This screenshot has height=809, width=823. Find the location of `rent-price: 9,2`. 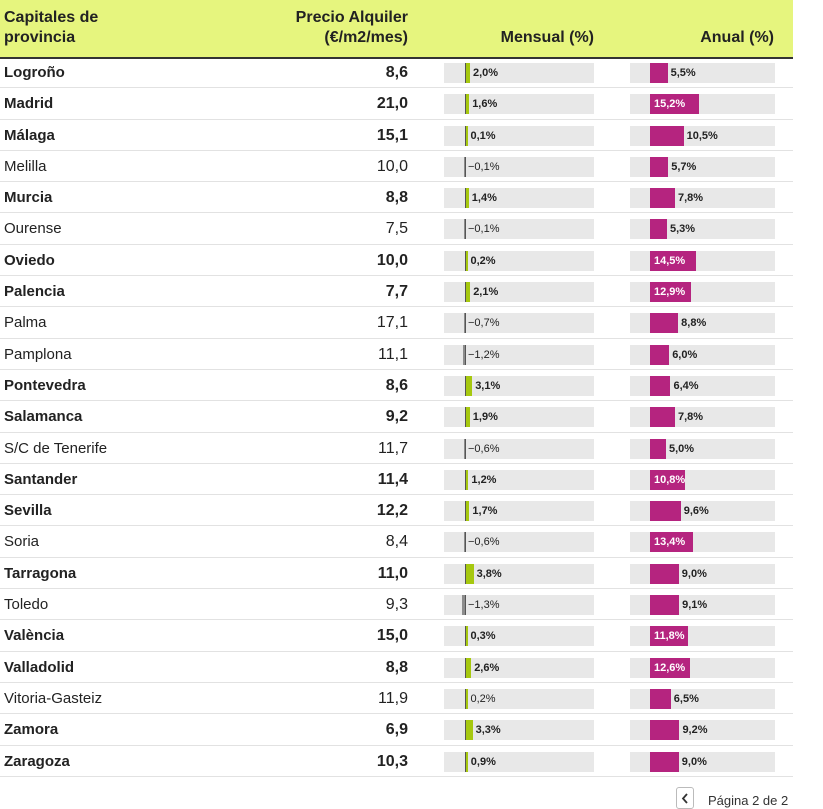

rent-price: 9,2 is located at coordinates (396, 417).